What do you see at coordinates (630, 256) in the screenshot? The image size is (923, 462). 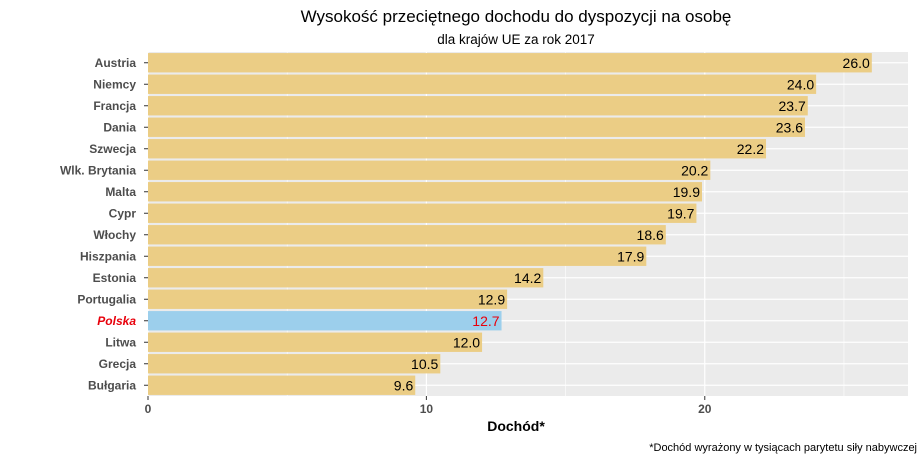 I see `bar-value-label: 17.9` at bounding box center [630, 256].